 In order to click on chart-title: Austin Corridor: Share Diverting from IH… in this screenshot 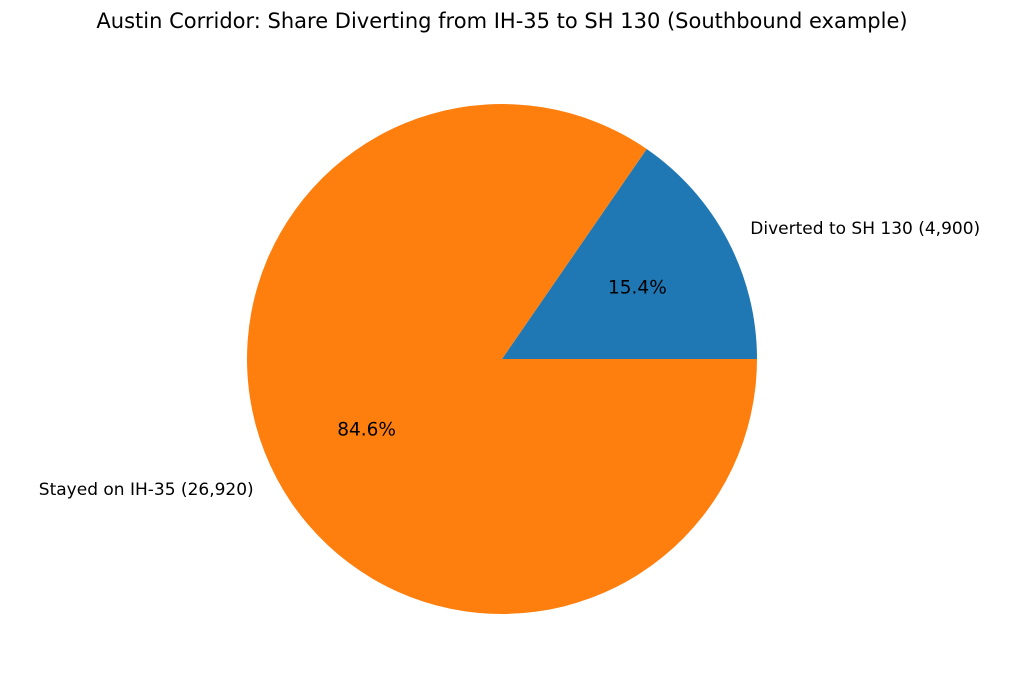, I will do `click(502, 21)`.